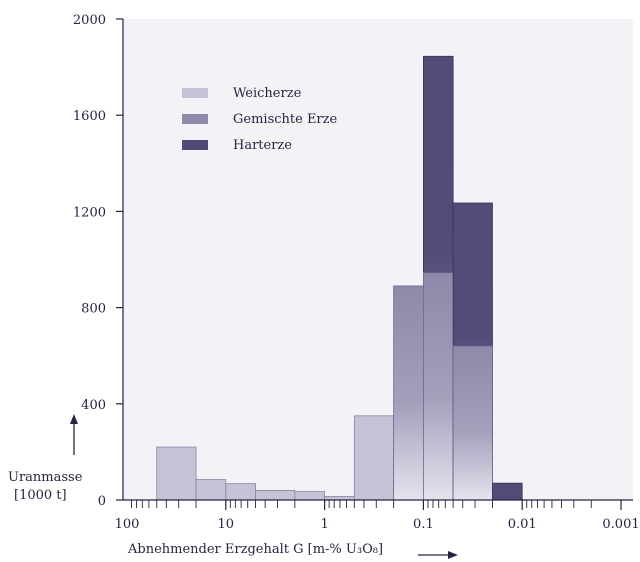 The image size is (640, 562). What do you see at coordinates (324, 524) in the screenshot?
I see `x-tick-label-2: 1` at bounding box center [324, 524].